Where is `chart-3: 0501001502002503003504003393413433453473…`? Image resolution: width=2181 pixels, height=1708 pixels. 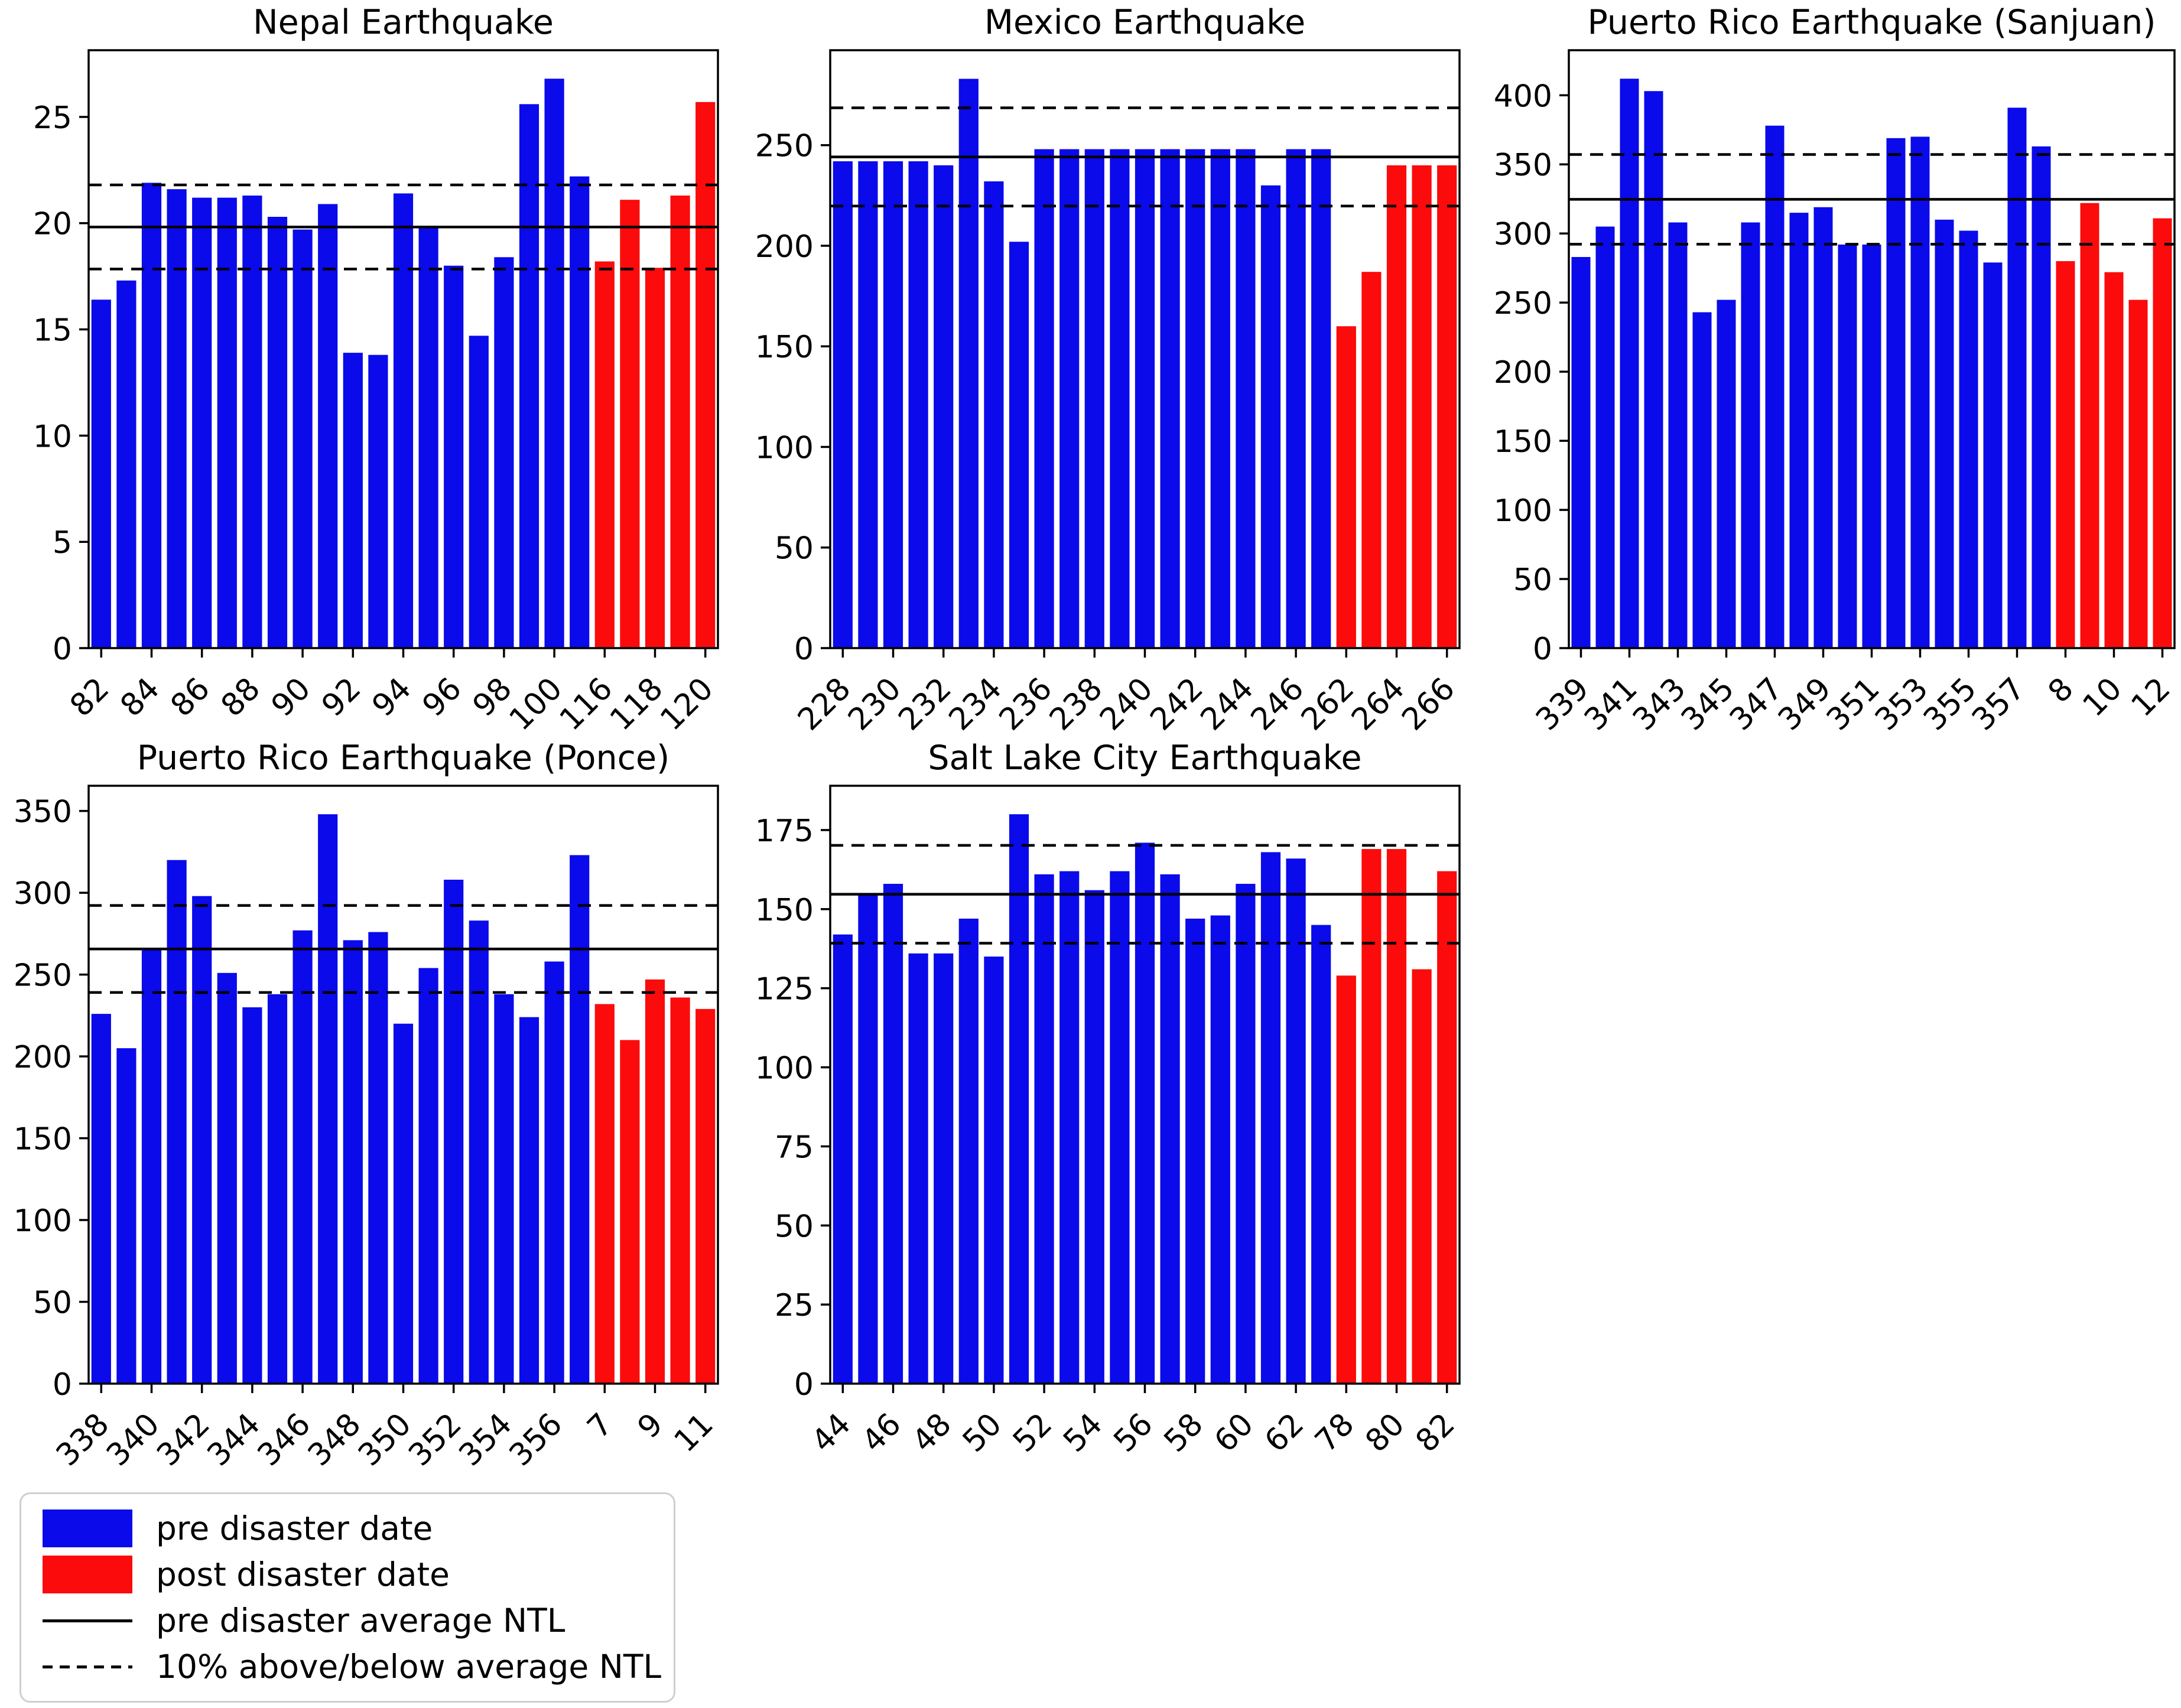 chart-3: 0501001502002503003504003393413433453473… is located at coordinates (1835, 393).